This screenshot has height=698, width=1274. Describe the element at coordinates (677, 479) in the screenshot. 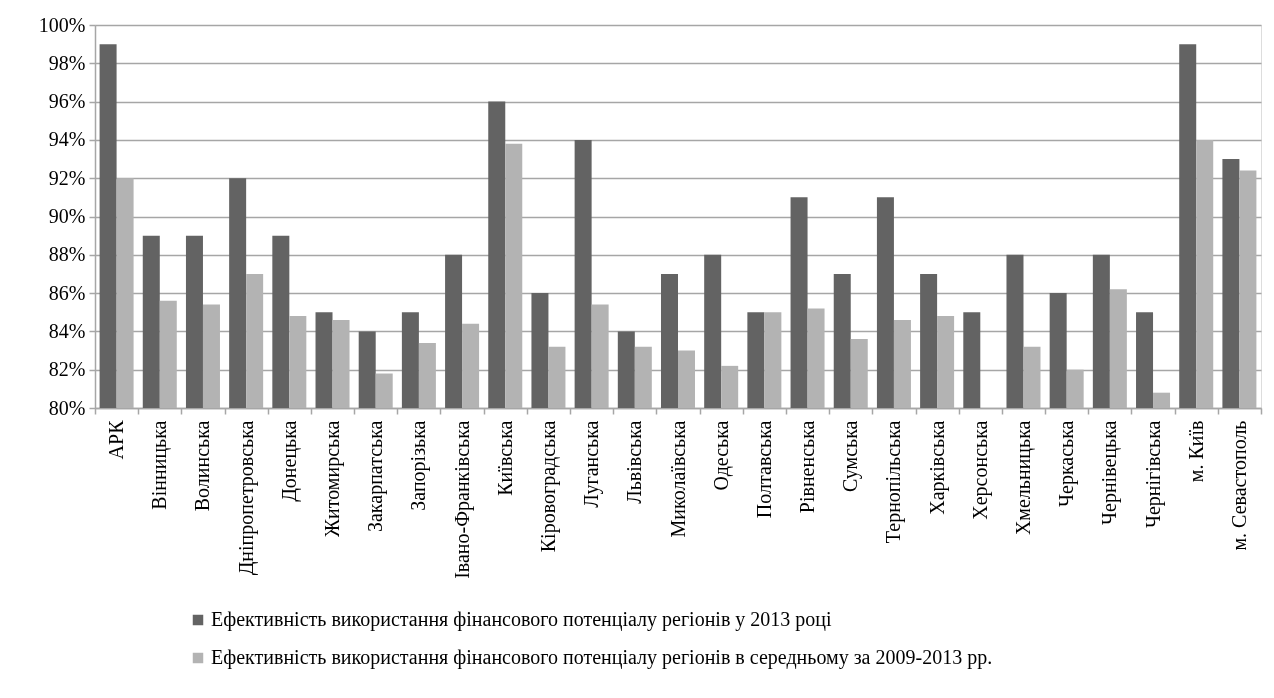

I see `x-tick-label: Миколаївська` at that location.